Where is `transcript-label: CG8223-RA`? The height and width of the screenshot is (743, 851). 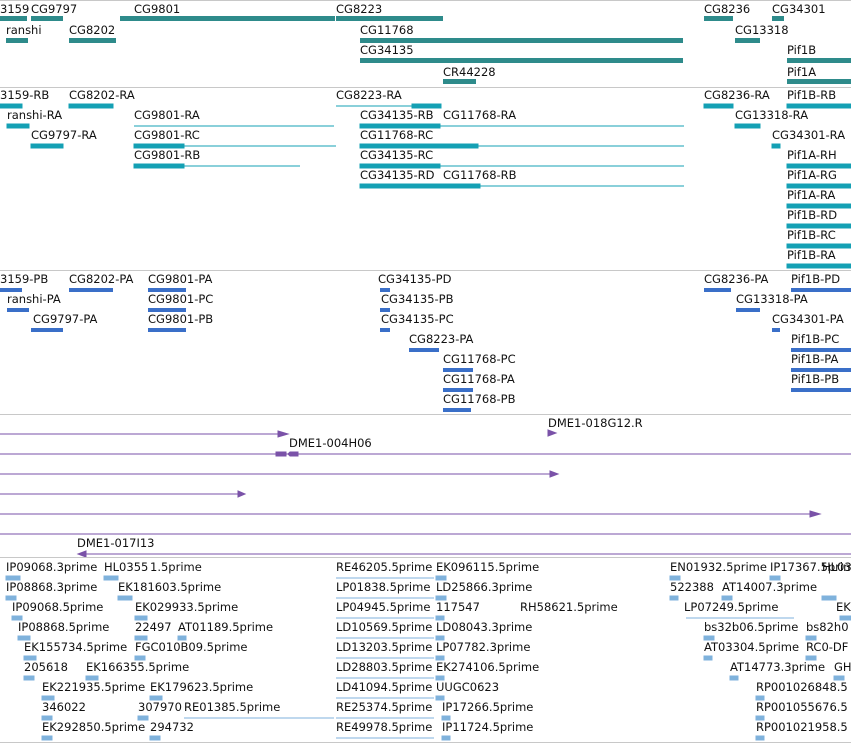
transcript-label: CG8223-RA is located at coordinates (369, 95).